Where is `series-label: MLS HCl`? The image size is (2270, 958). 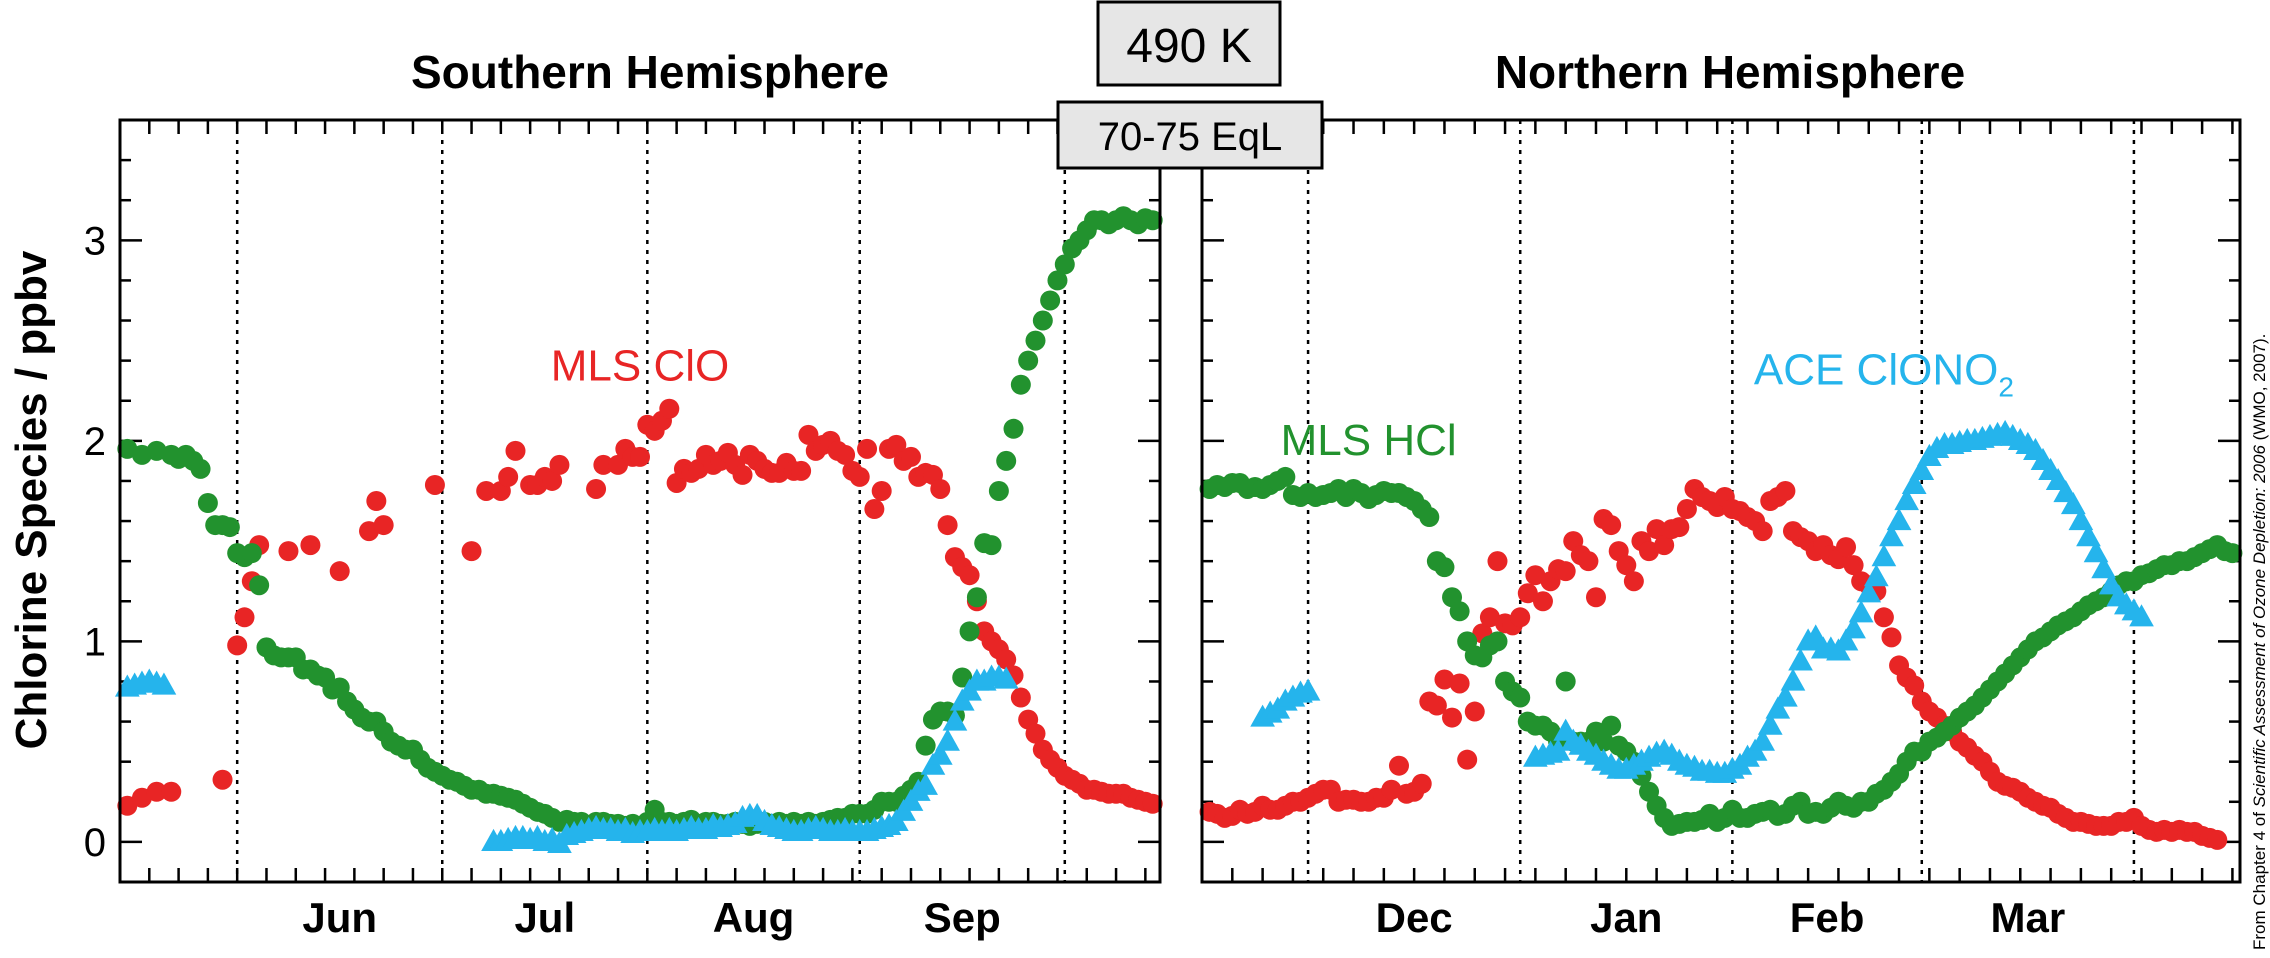 series-label: MLS HCl is located at coordinates (1369, 440).